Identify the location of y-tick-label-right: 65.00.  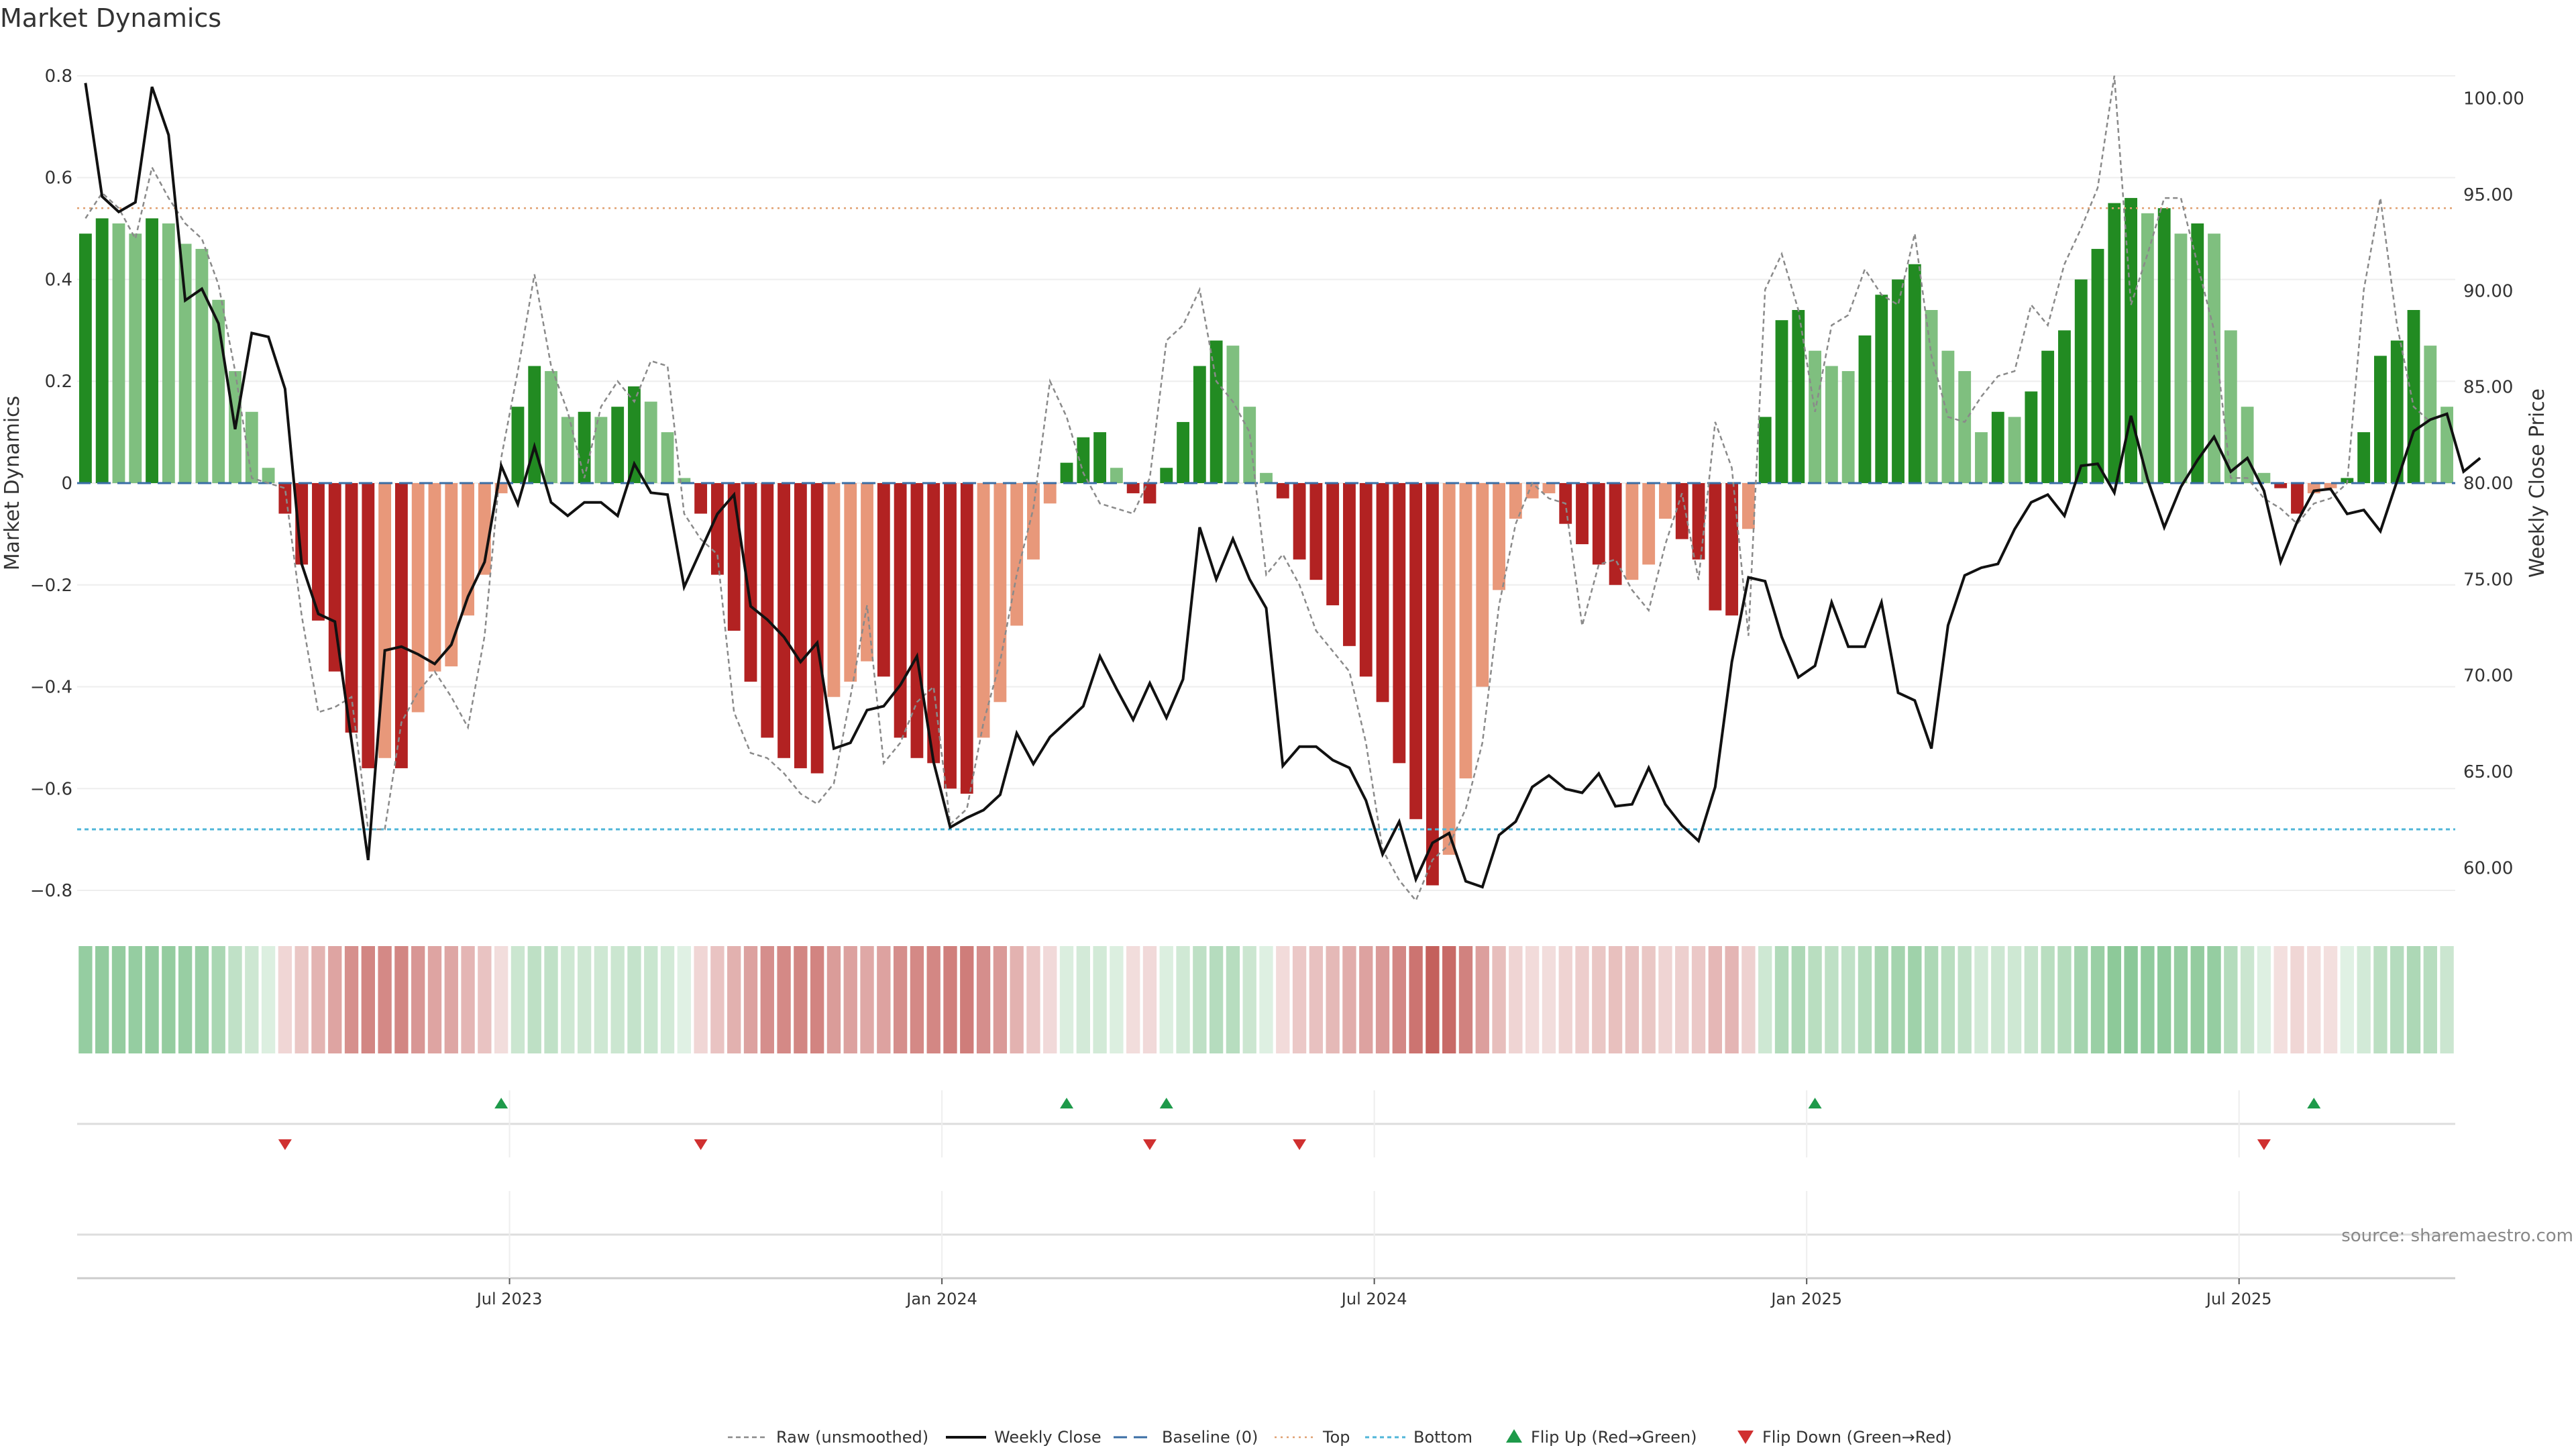
(2488, 772).